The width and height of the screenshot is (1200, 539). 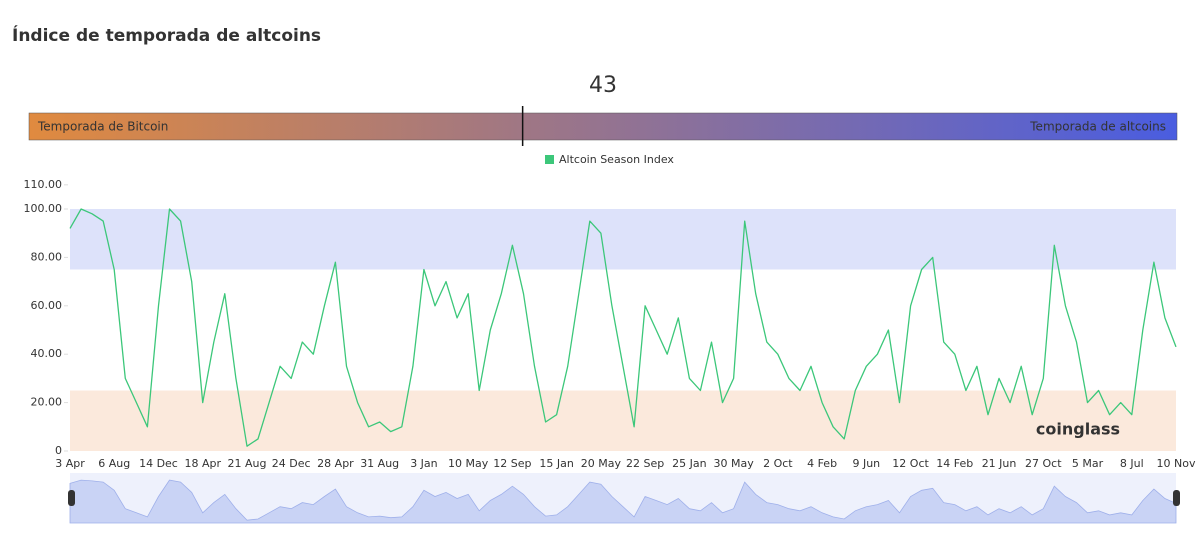 I want to click on y-tick-label: 60.00, so click(x=47, y=305).